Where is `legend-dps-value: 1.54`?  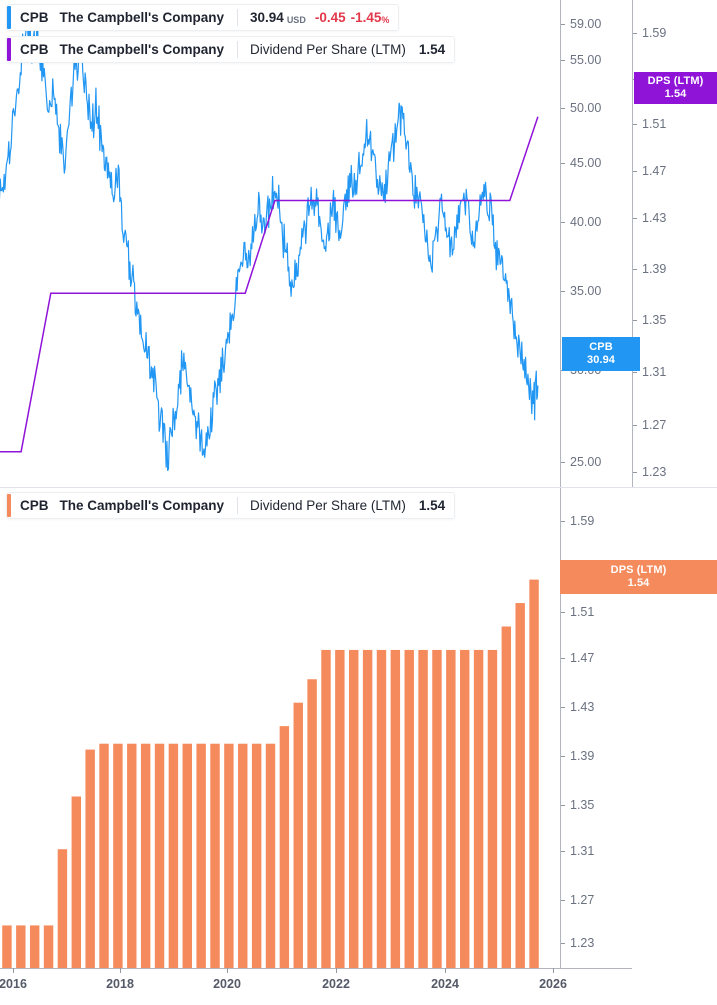
legend-dps-value: 1.54 is located at coordinates (432, 49).